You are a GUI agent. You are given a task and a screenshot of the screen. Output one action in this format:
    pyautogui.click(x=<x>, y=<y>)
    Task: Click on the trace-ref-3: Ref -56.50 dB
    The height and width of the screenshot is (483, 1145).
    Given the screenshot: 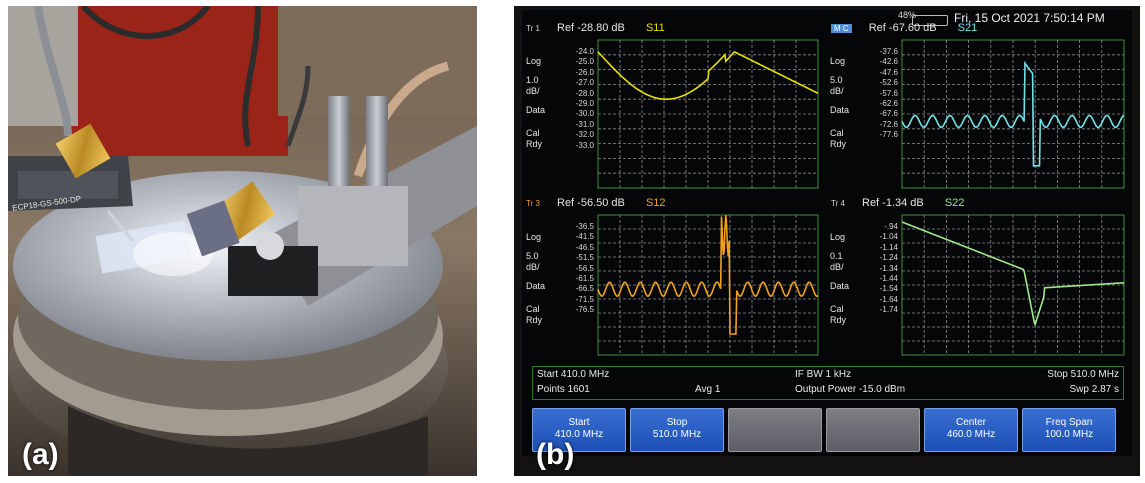 What is the action you would take?
    pyautogui.click(x=591, y=203)
    